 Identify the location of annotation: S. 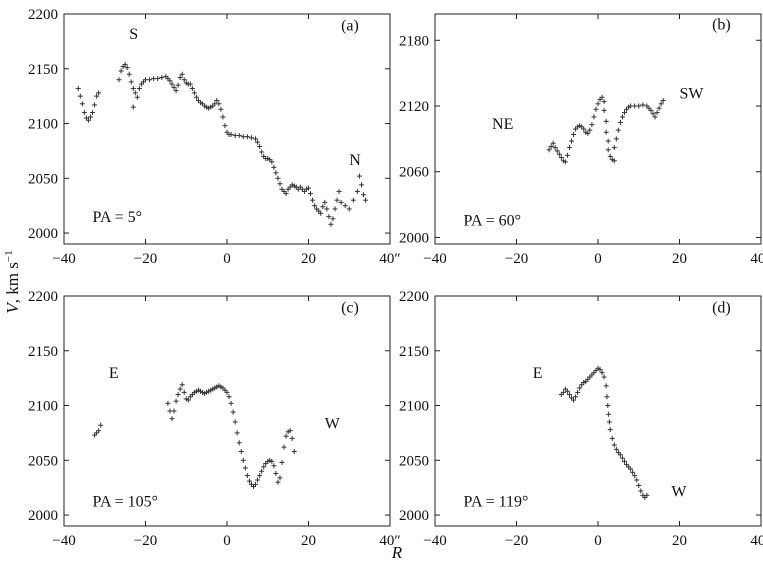
(133, 34).